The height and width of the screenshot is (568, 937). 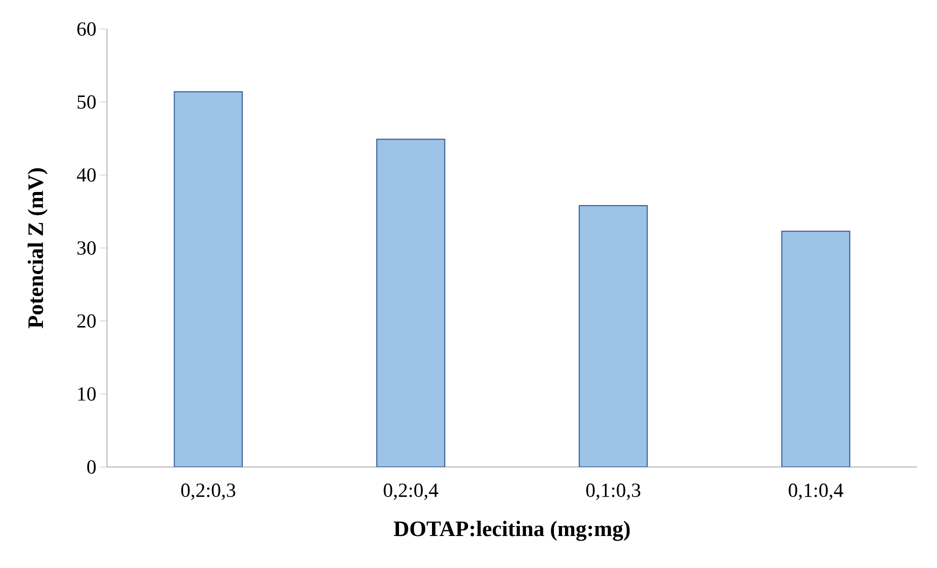 I want to click on x-tick-label: 0,2:0,3, so click(x=208, y=492).